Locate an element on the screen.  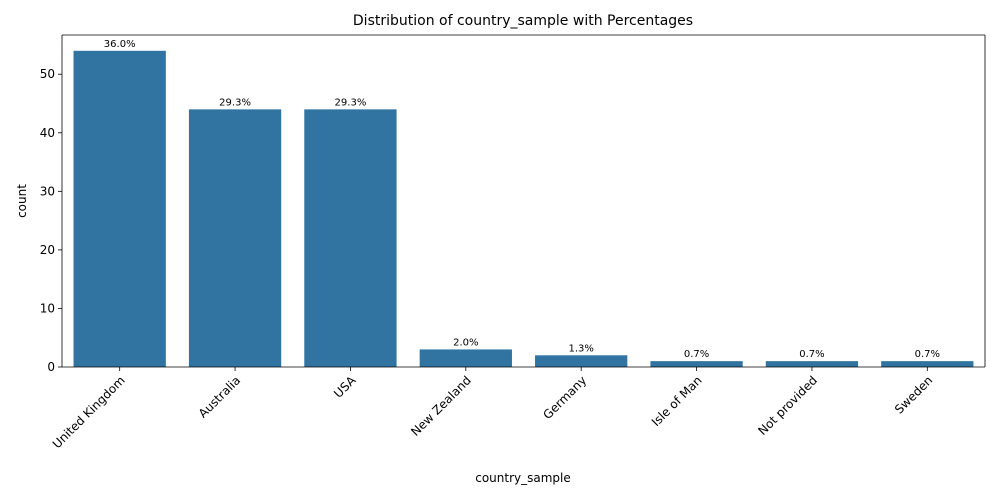
x-tick-label: USA is located at coordinates (345, 387).